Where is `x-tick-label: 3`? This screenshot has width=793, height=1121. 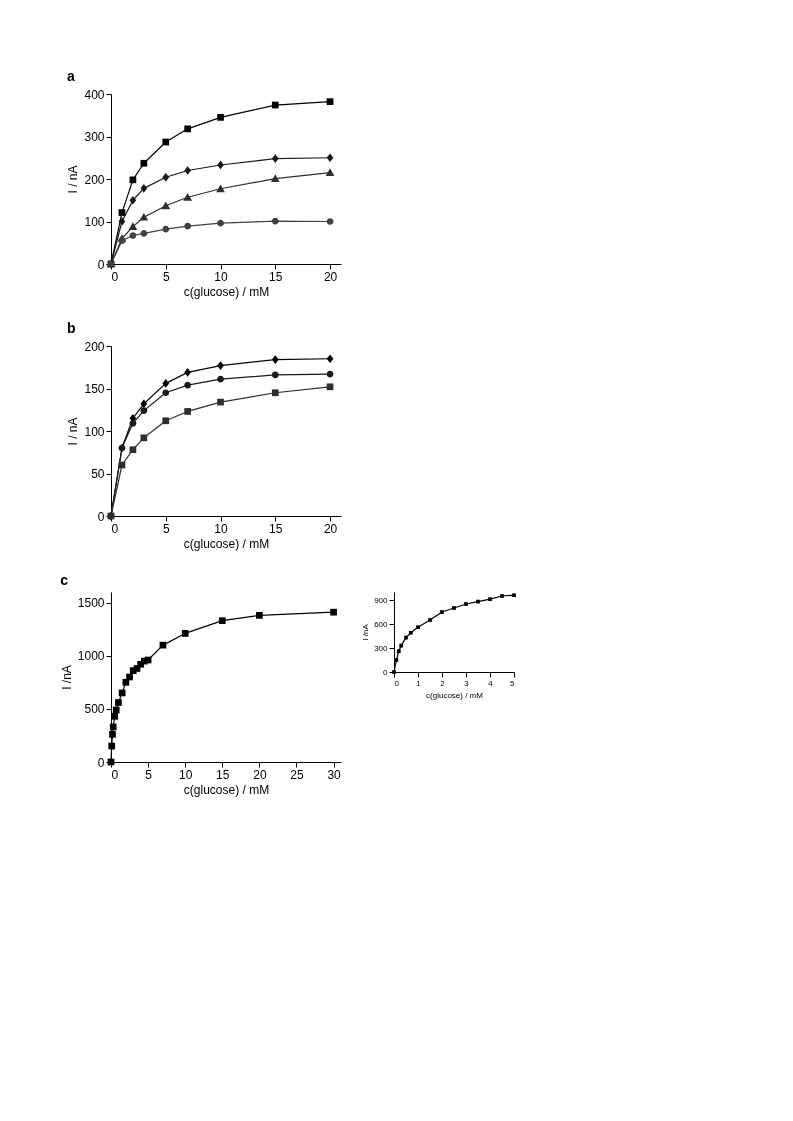
x-tick-label: 3 is located at coordinates (467, 683).